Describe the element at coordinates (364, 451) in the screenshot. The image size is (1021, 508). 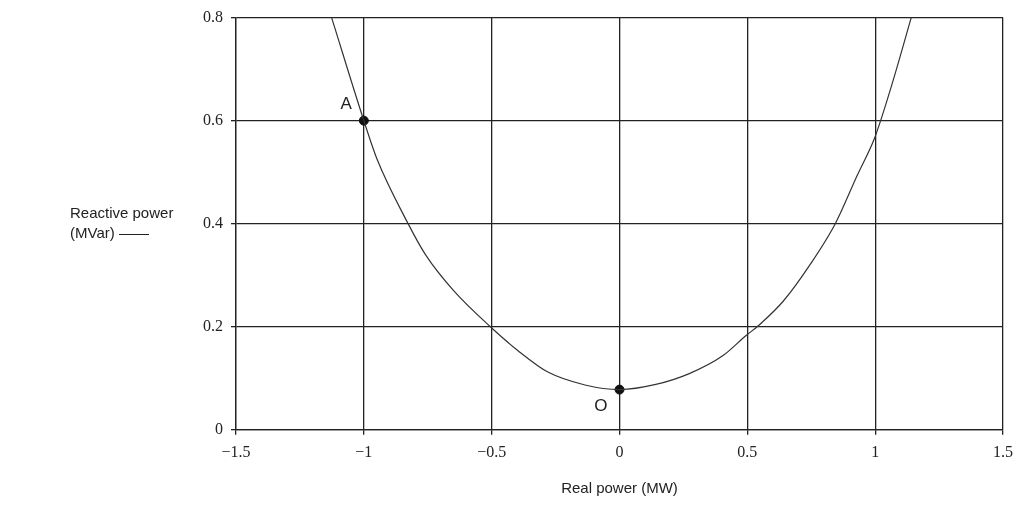
I see `x-tick-label: −1` at that location.